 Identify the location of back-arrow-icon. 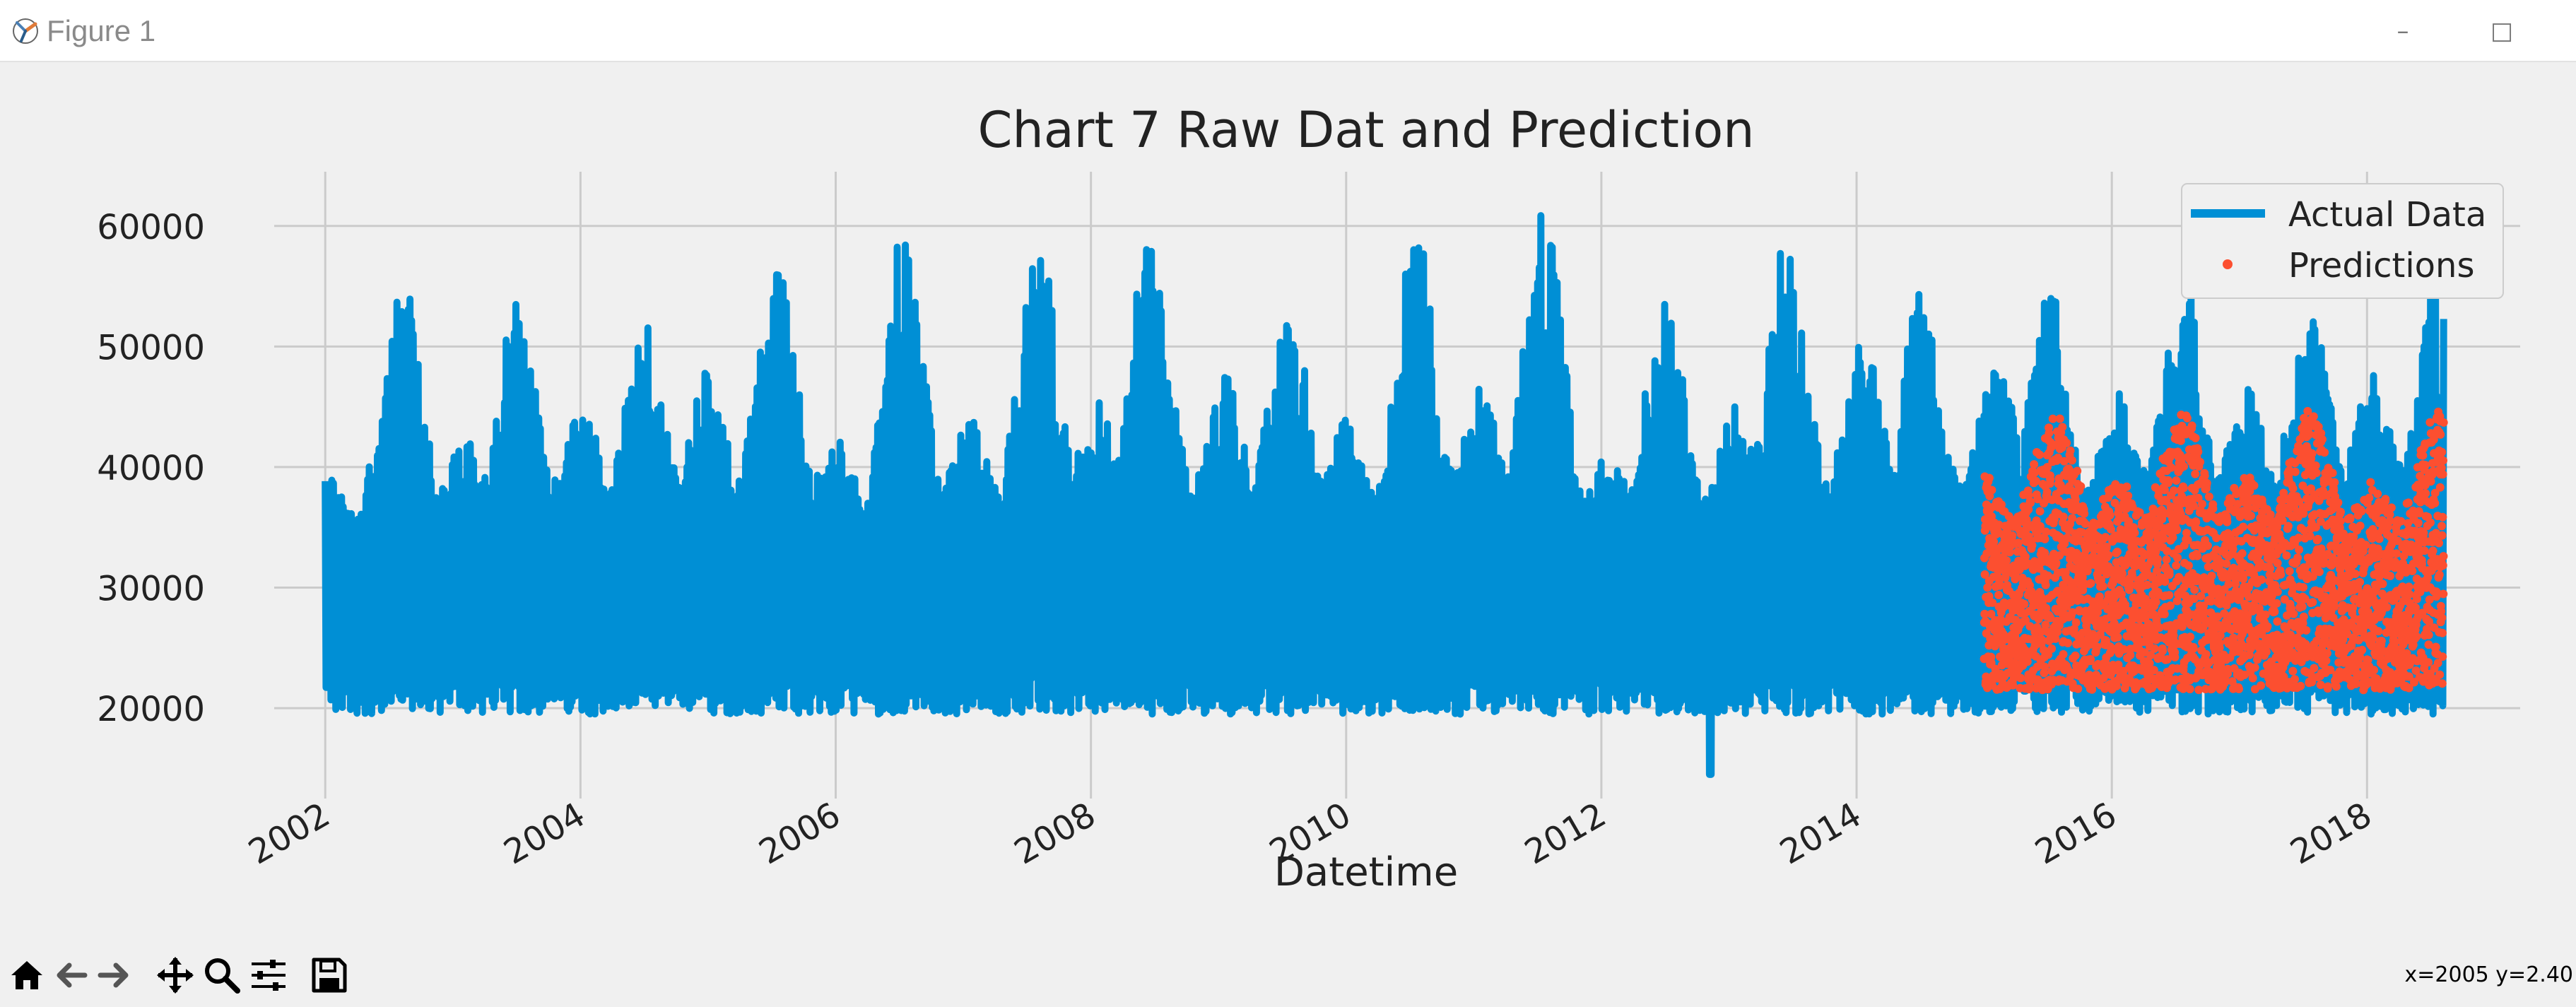
(72, 975).